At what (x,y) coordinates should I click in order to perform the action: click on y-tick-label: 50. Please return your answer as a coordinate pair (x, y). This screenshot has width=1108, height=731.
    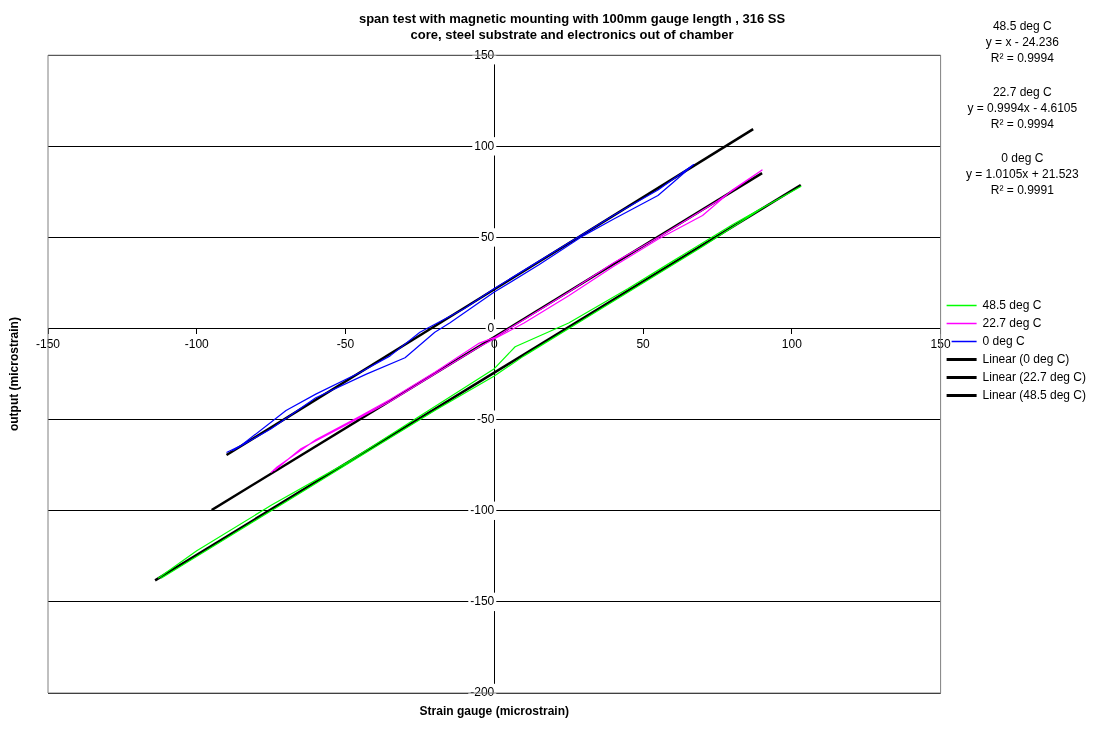
    Looking at the image, I should click on (487, 236).